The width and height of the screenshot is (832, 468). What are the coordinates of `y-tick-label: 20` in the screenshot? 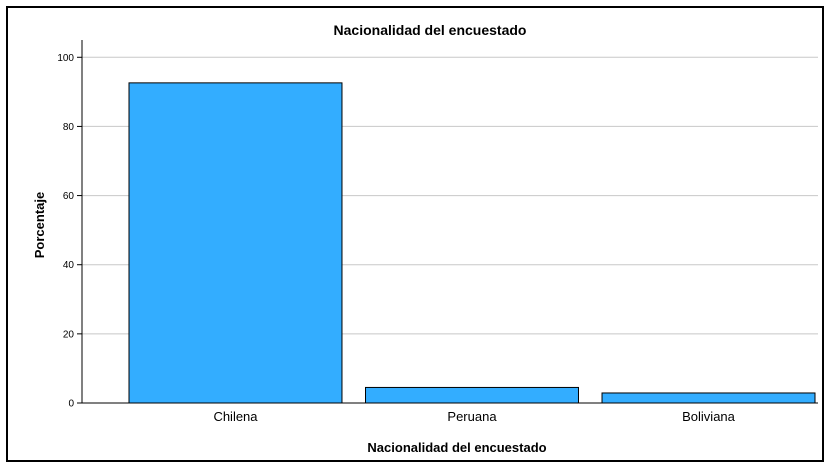 It's located at (69, 334).